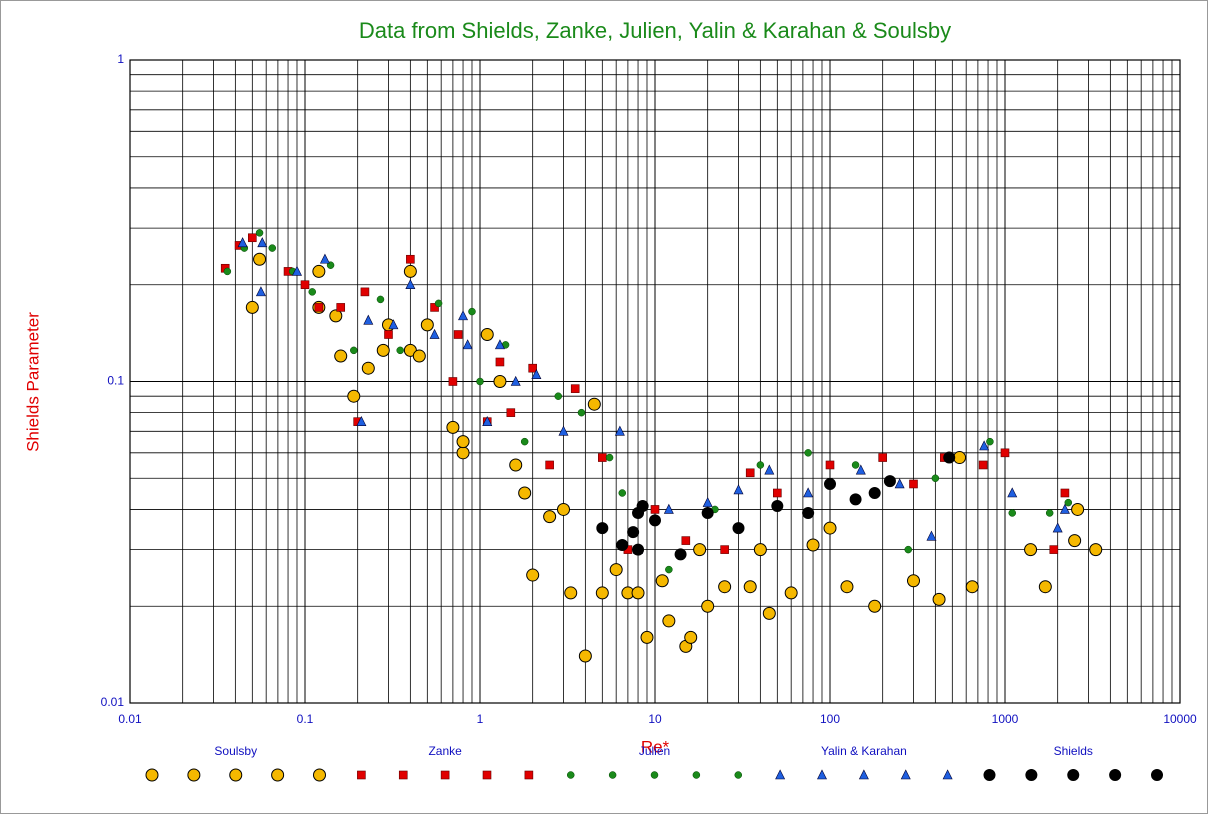 This screenshot has height=814, width=1208. Describe the element at coordinates (445, 751) in the screenshot. I see `legend-label: Zanke` at that location.